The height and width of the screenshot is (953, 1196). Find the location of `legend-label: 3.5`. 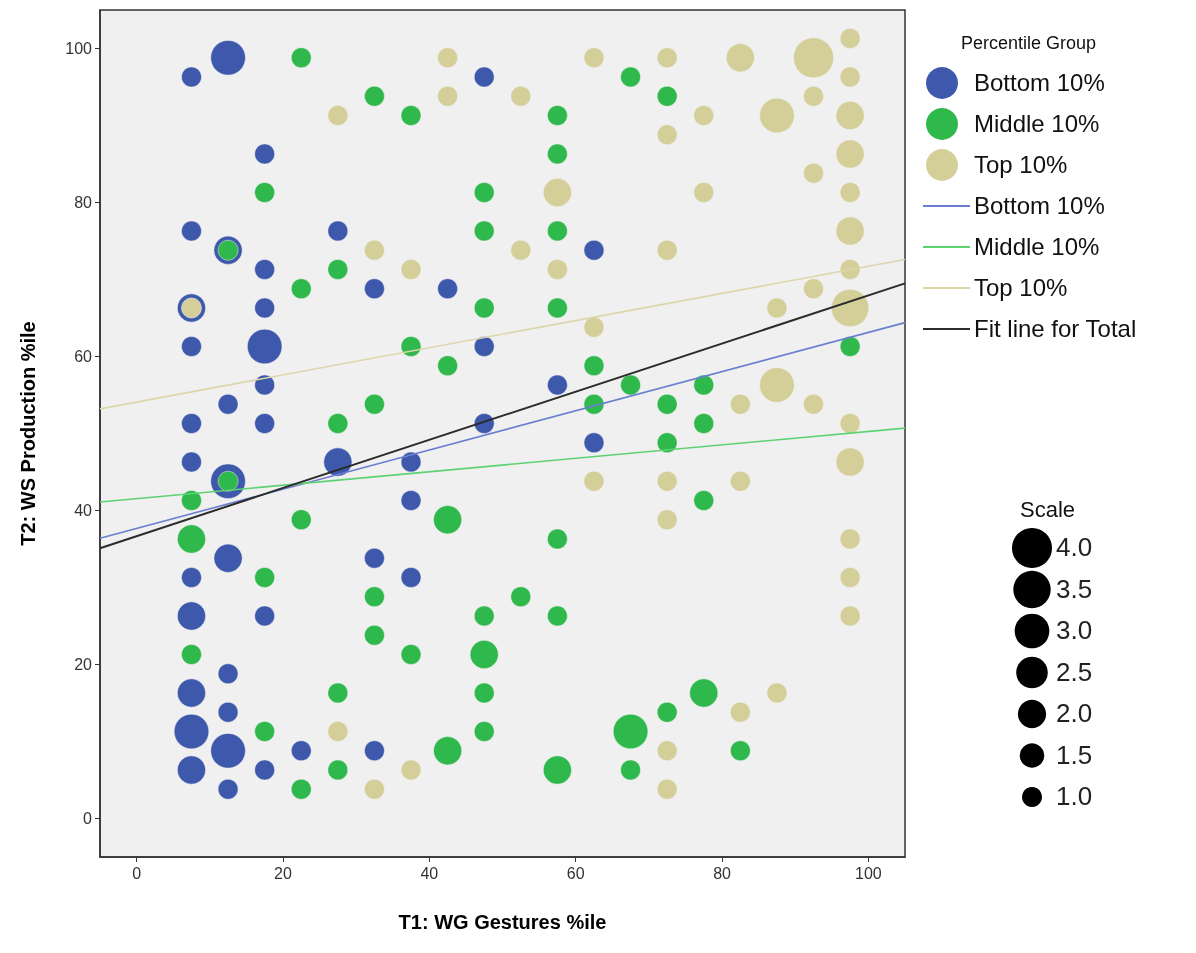

legend-label: 3.5 is located at coordinates (1074, 588).